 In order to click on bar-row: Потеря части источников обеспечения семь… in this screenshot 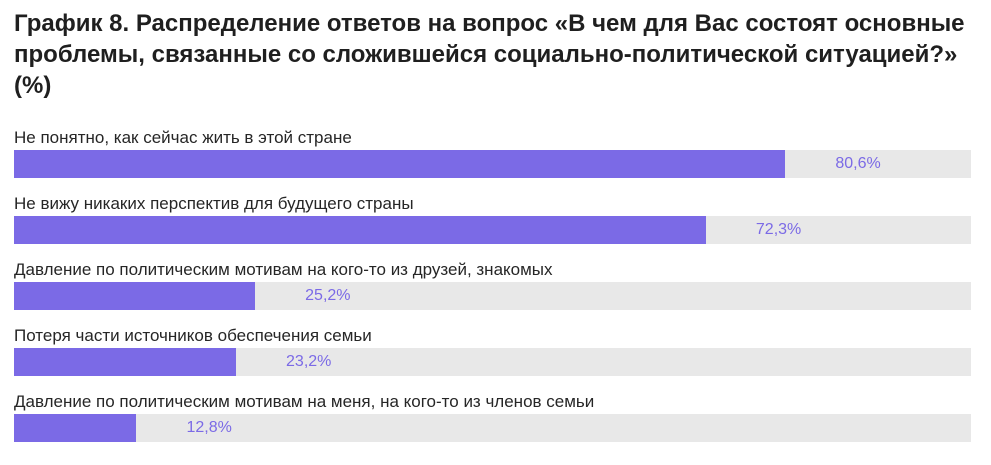, I will do `click(492, 359)`.